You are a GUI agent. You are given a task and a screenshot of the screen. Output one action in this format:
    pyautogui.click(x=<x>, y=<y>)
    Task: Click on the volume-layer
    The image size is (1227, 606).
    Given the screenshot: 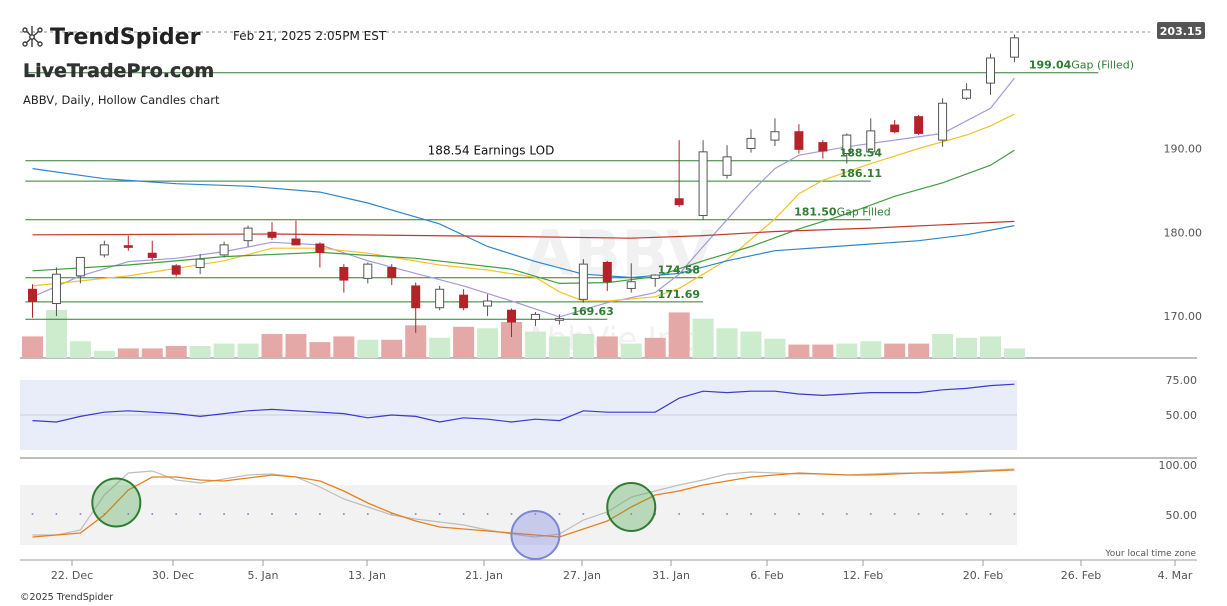 What is the action you would take?
    pyautogui.click(x=523, y=334)
    